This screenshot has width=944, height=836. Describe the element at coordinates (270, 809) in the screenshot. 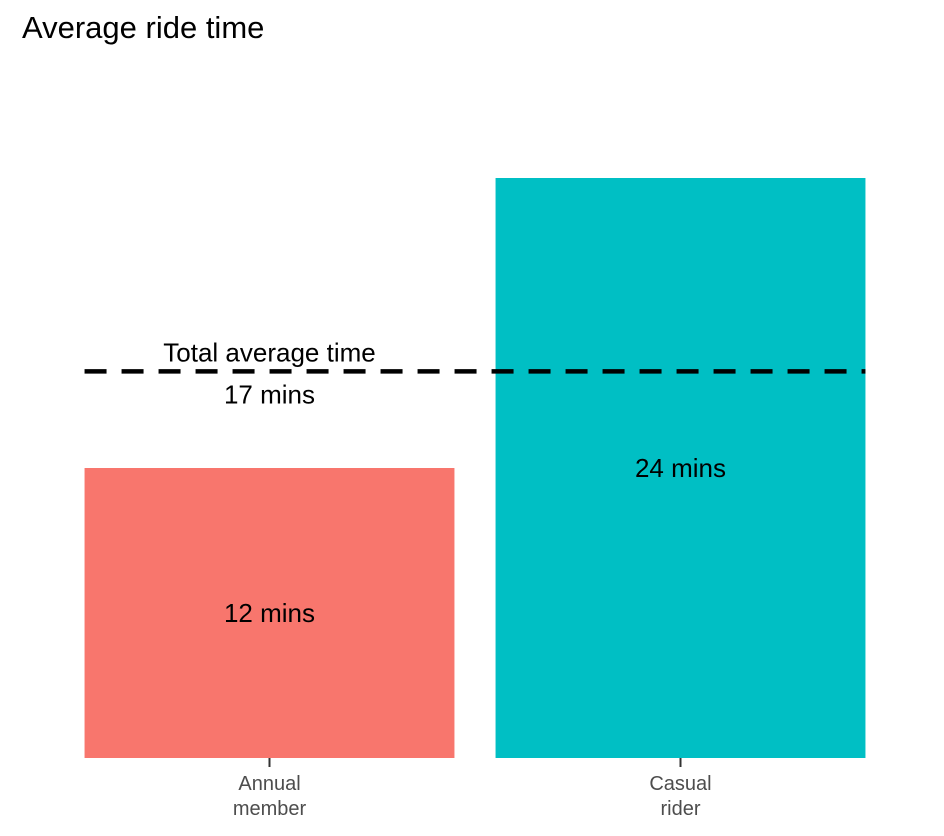

I see `x-tick-label-annual-member-line2: member` at that location.